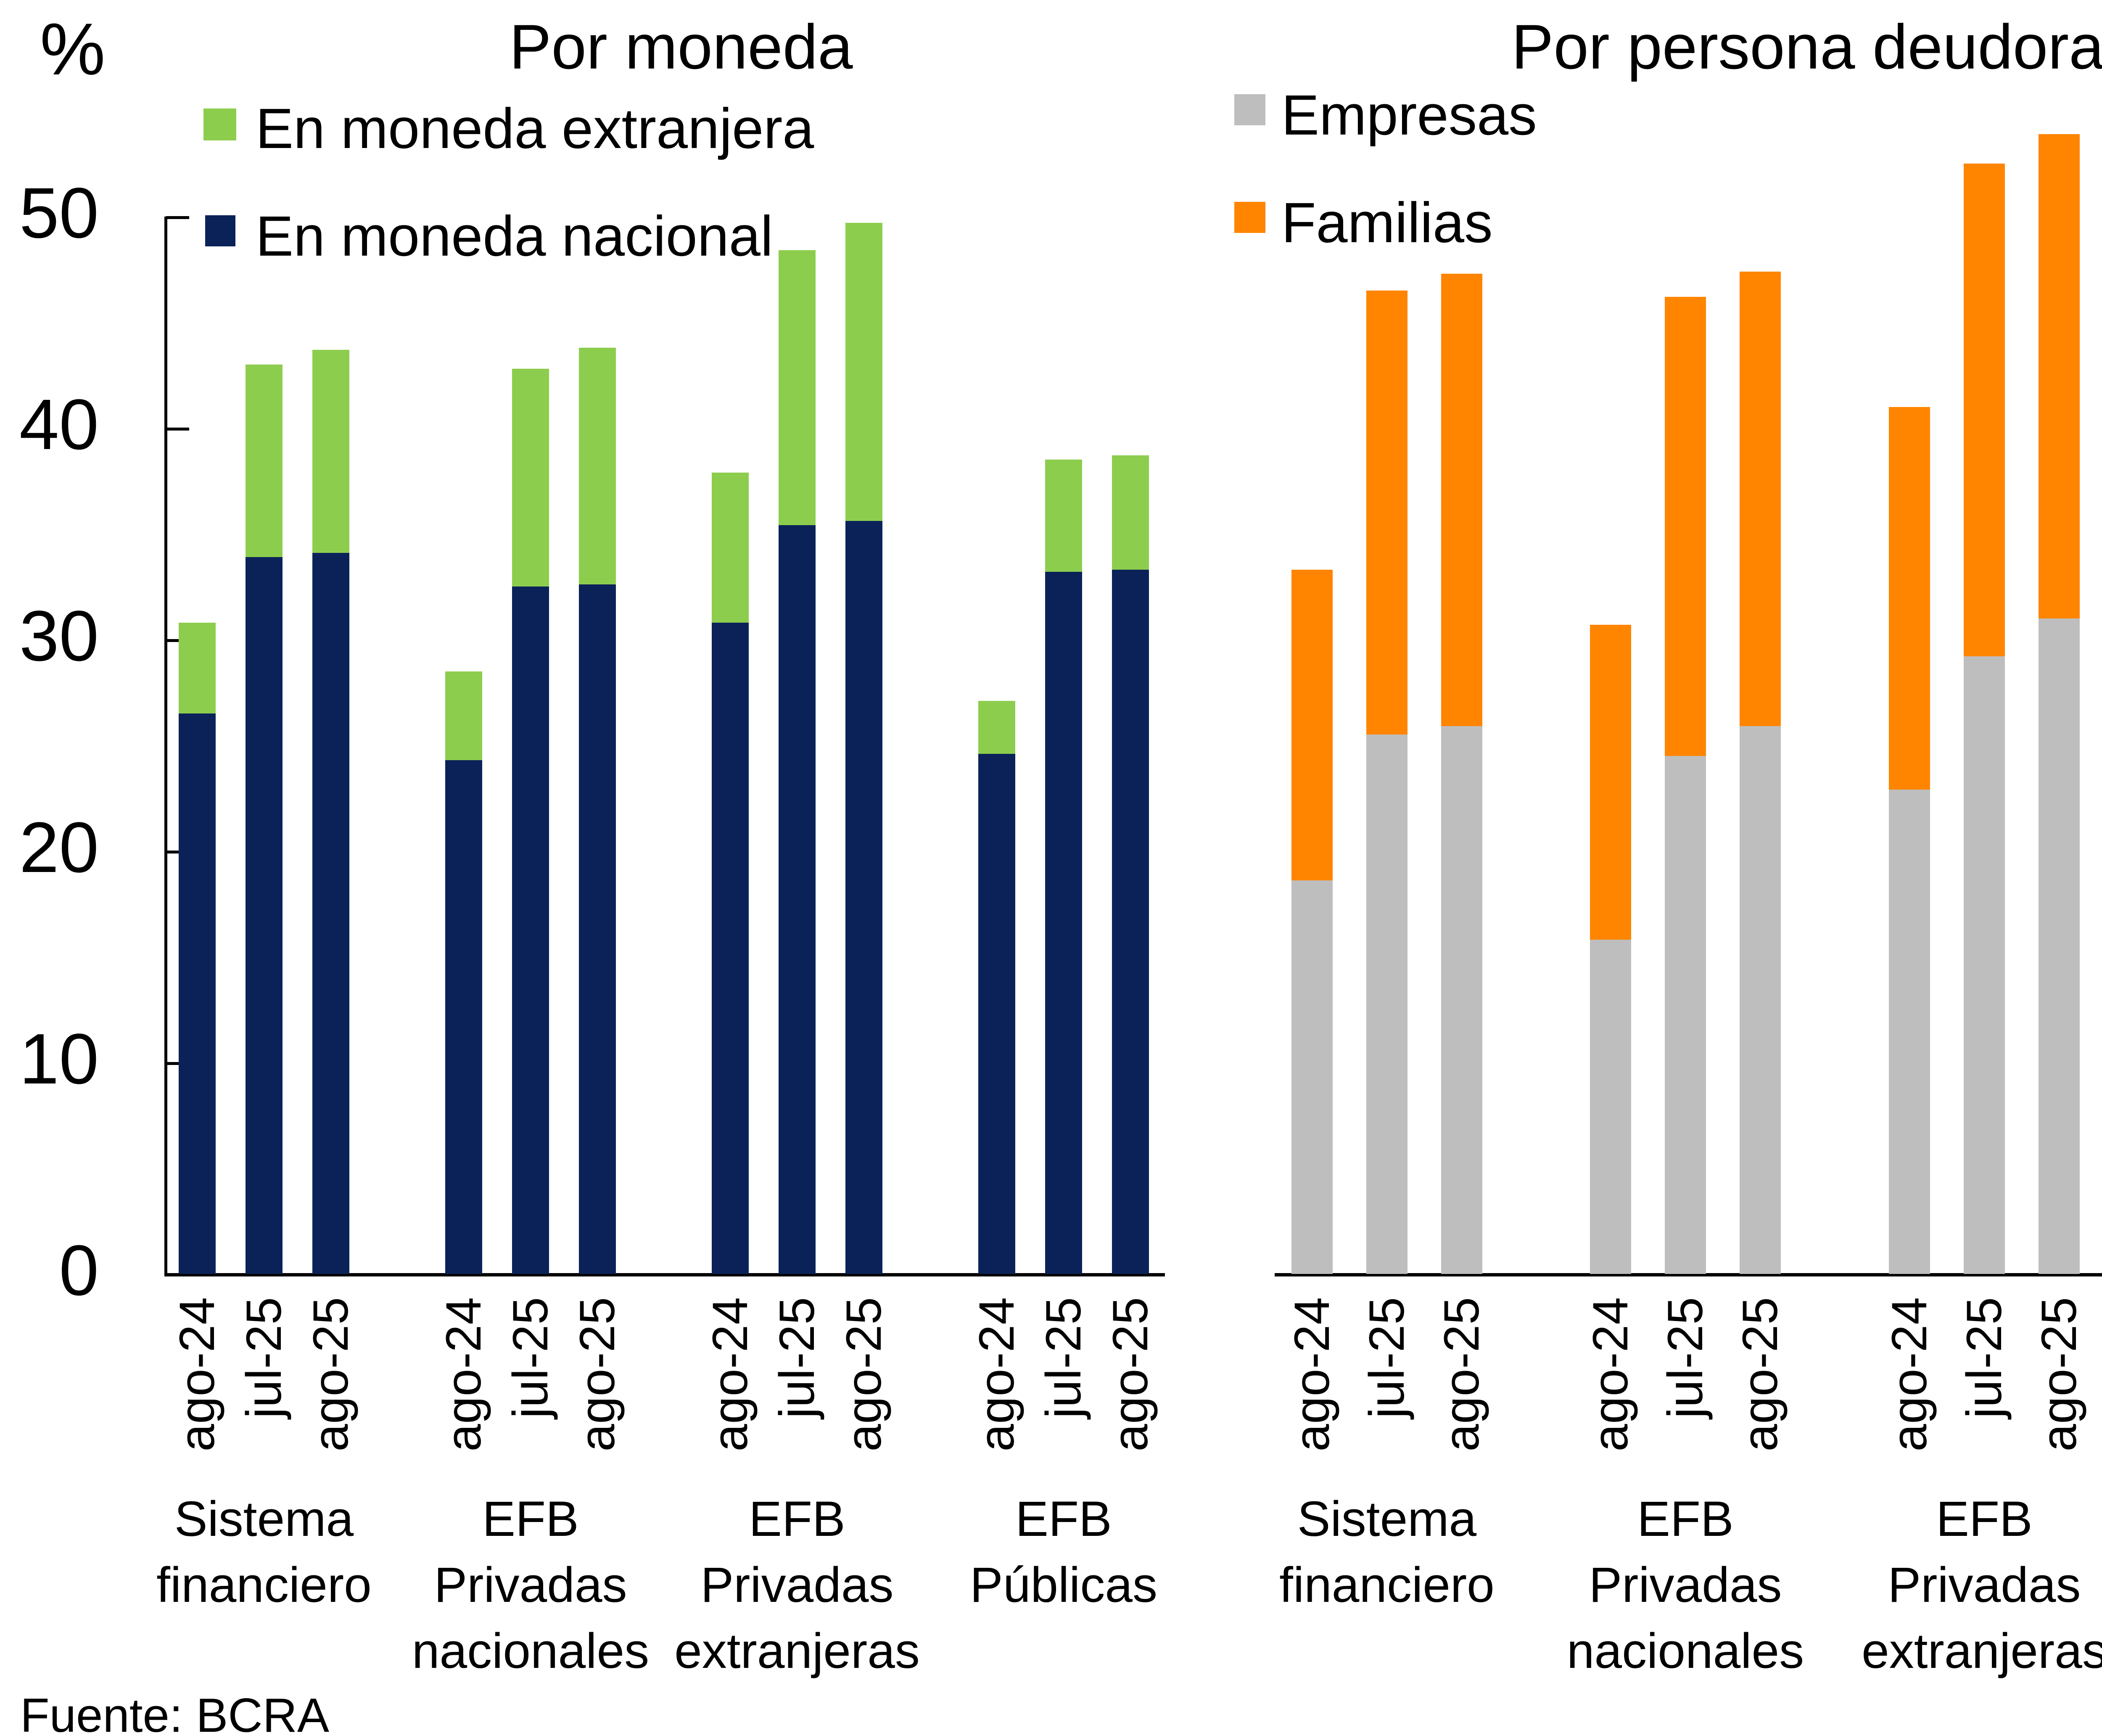 The image size is (2102, 1736). Describe the element at coordinates (174, 1712) in the screenshot. I see `source-note: Fuente: BCRA` at that location.